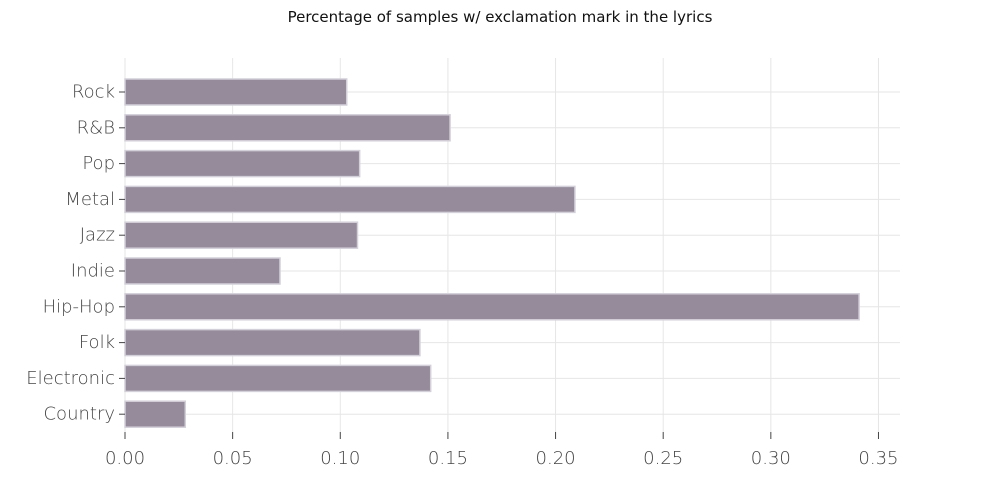 Image resolution: width=1000 pixels, height=500 pixels. I want to click on bar-r-b, so click(287, 128).